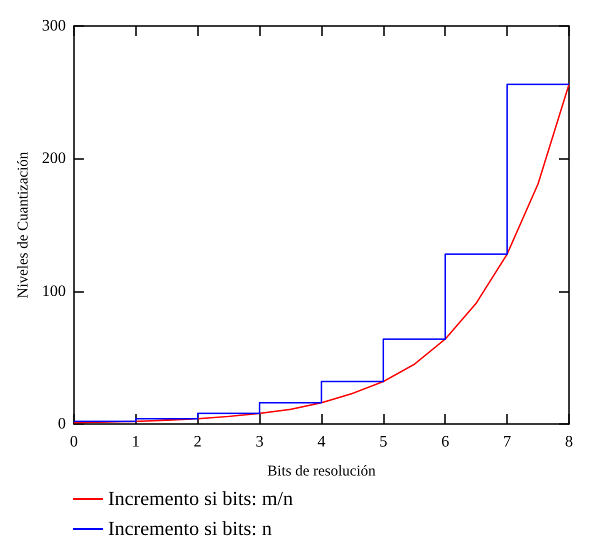 This screenshot has width=591, height=556. Describe the element at coordinates (190, 529) in the screenshot. I see `legend-label: Incremento si bits: n` at that location.